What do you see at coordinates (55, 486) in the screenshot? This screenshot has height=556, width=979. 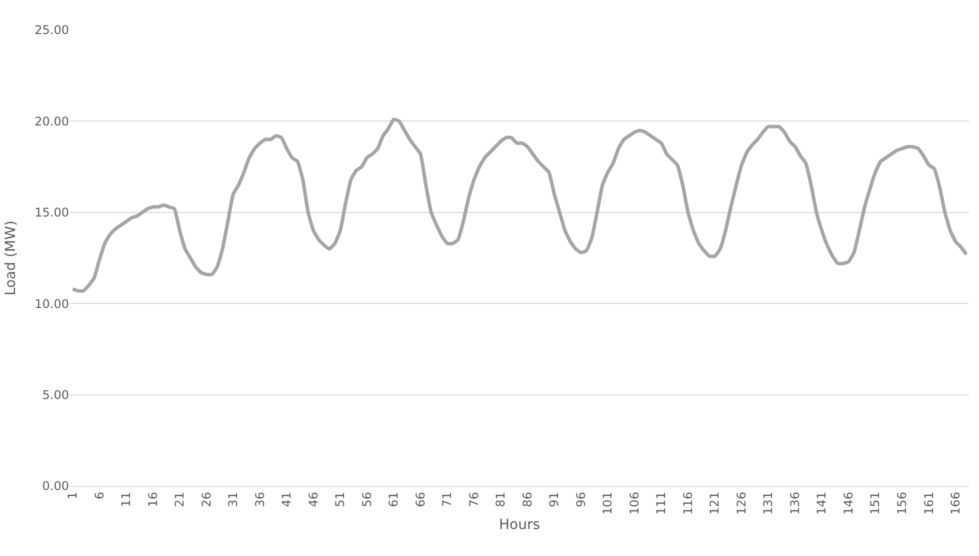 I see `y-tick-label: 0.00` at bounding box center [55, 486].